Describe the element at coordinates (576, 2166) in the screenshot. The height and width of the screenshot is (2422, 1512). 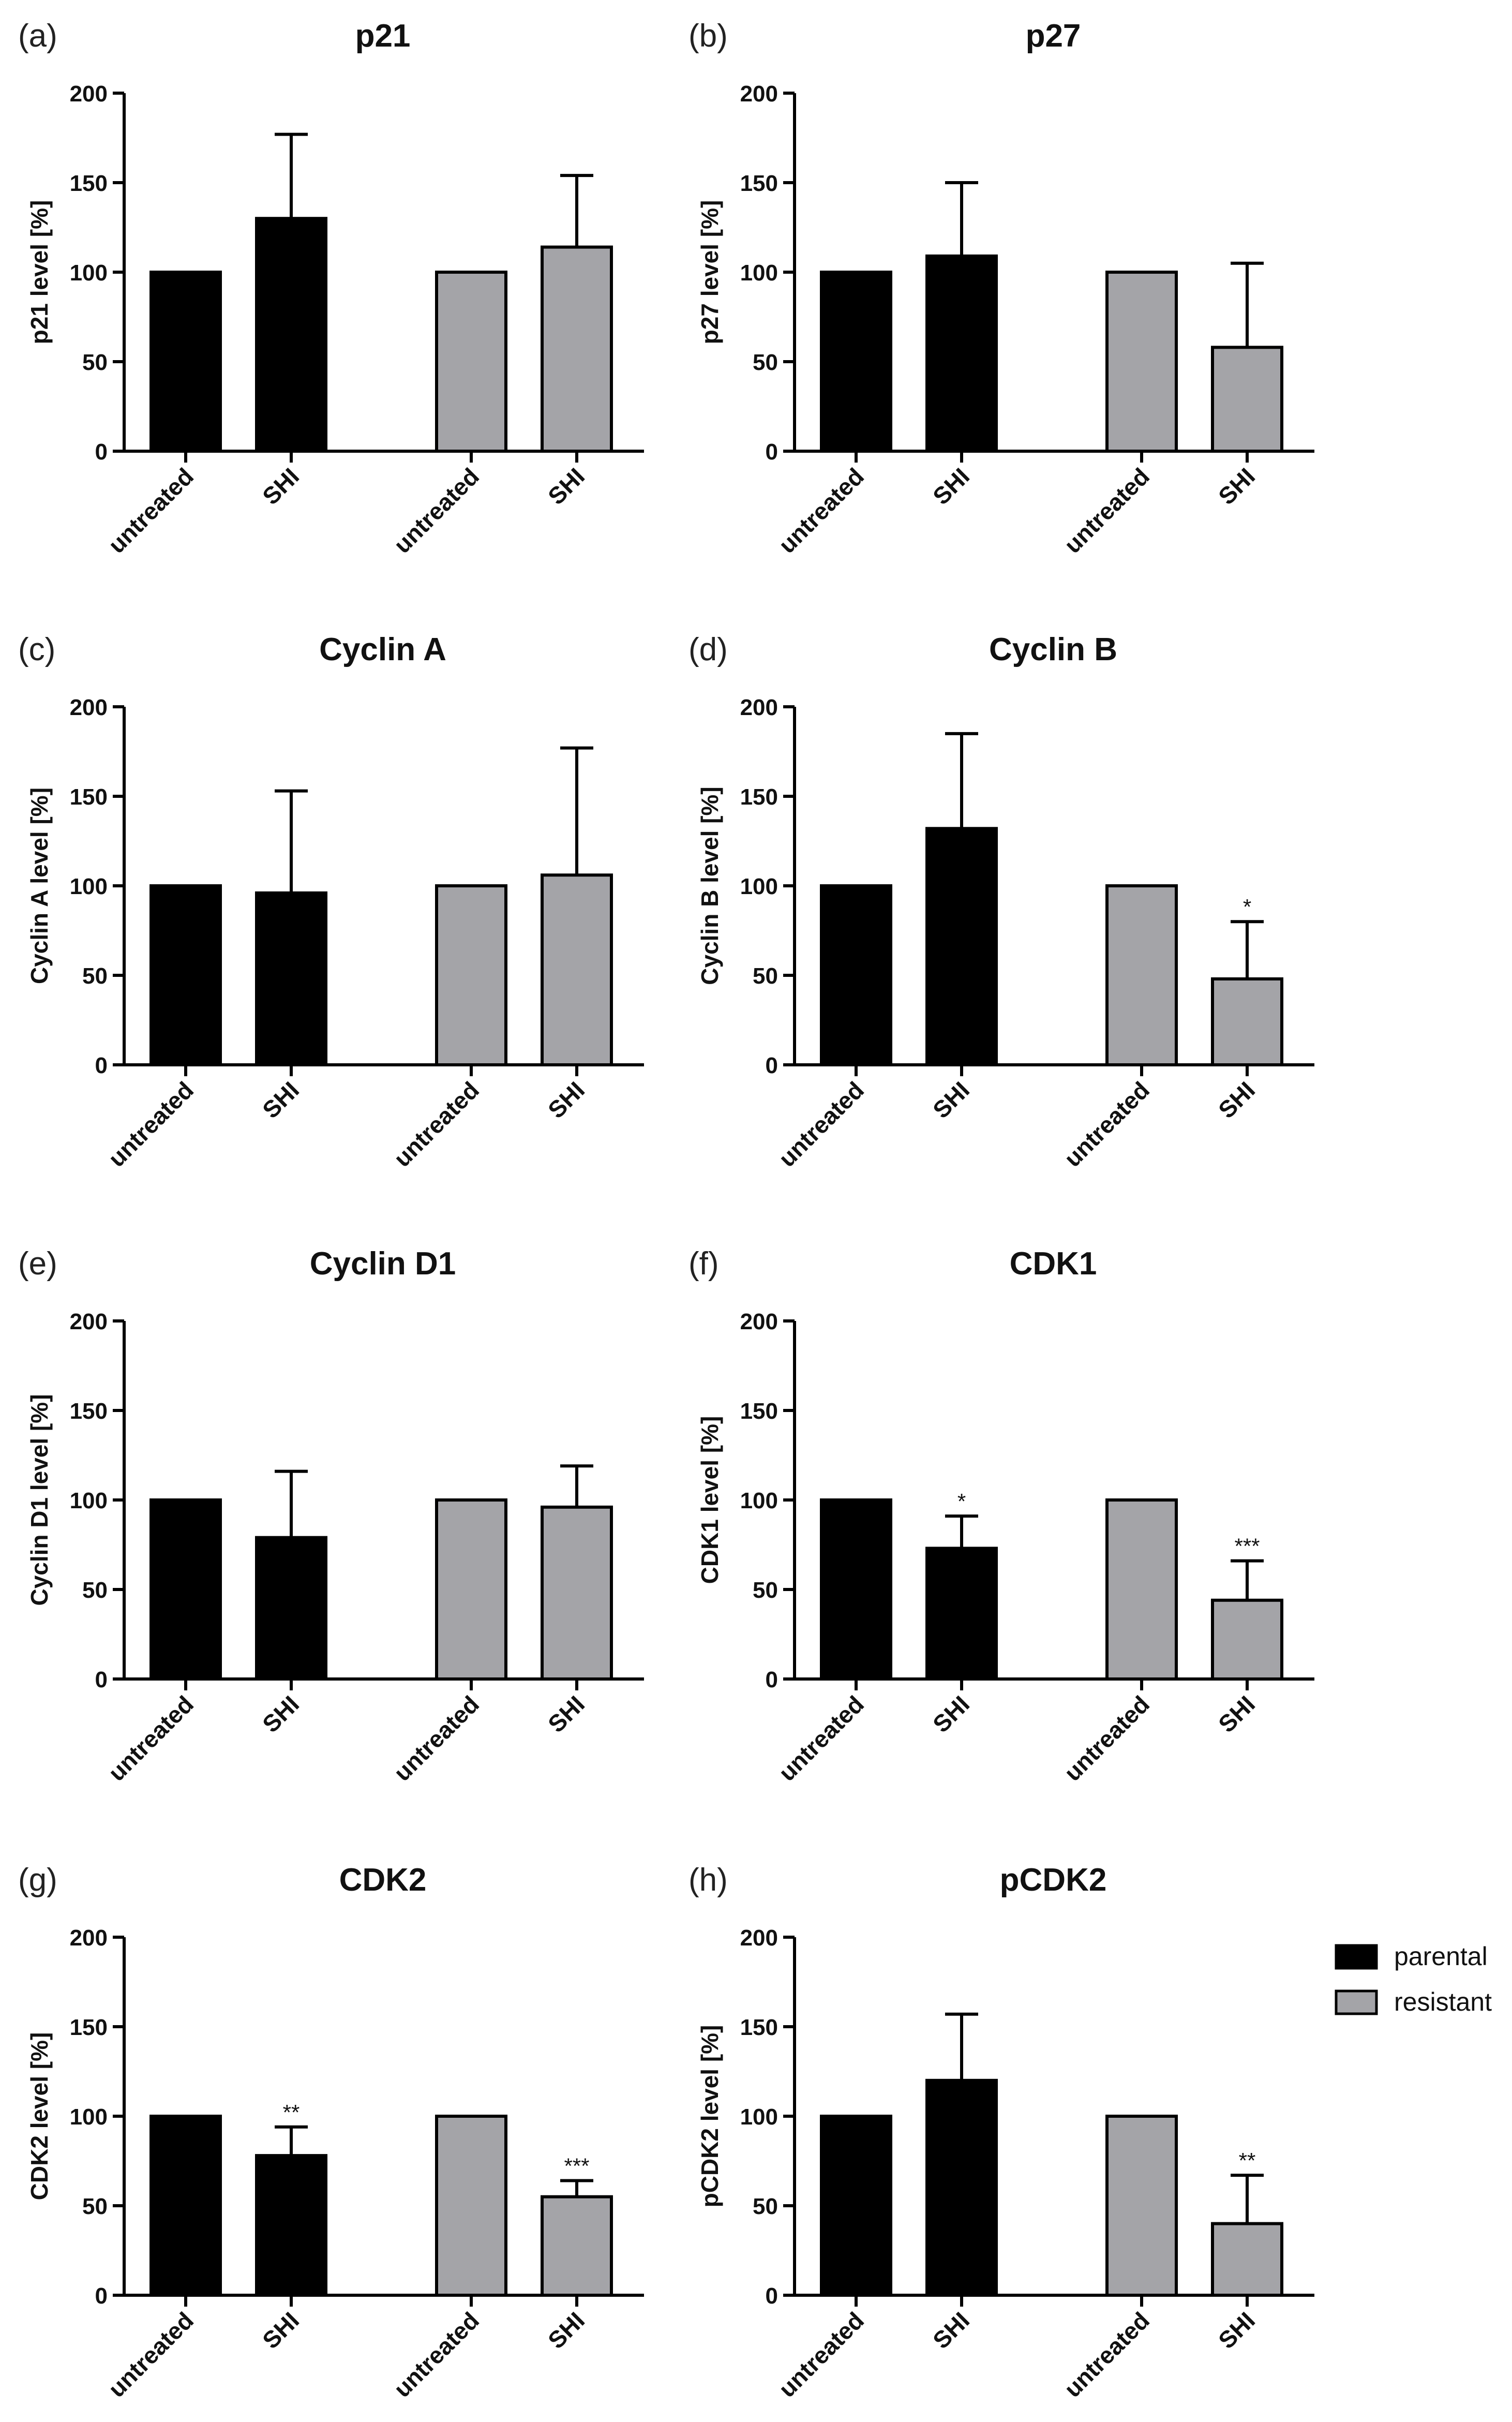
I see `significance-marker: ***` at that location.